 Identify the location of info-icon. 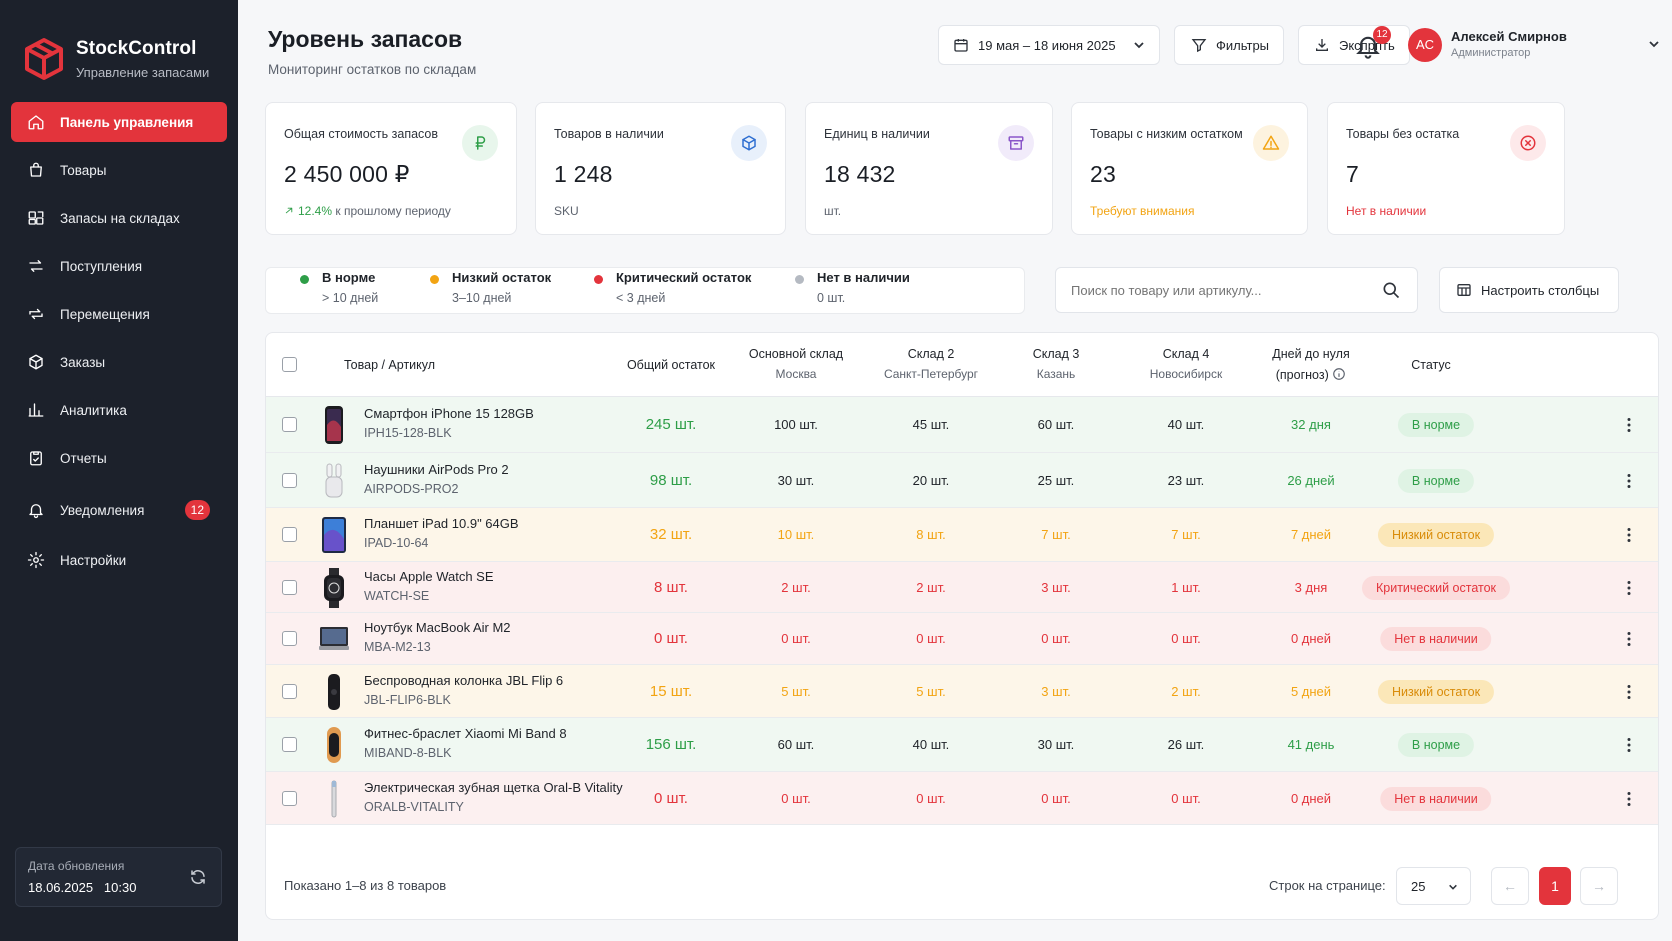
(1339, 374).